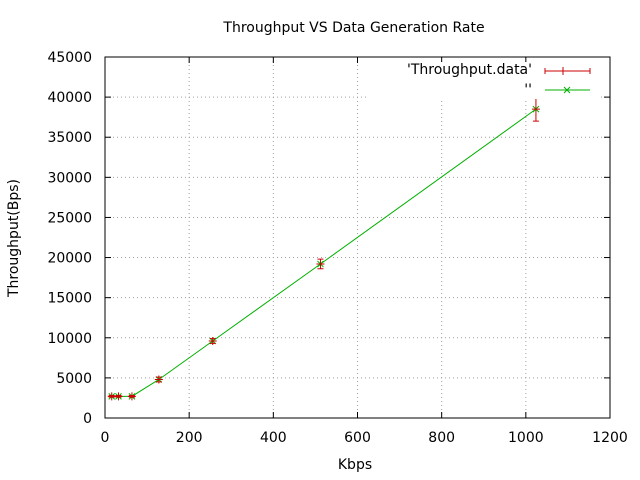 This screenshot has height=480, width=640. Describe the element at coordinates (87, 419) in the screenshot. I see `y-tick-label: 0` at that location.